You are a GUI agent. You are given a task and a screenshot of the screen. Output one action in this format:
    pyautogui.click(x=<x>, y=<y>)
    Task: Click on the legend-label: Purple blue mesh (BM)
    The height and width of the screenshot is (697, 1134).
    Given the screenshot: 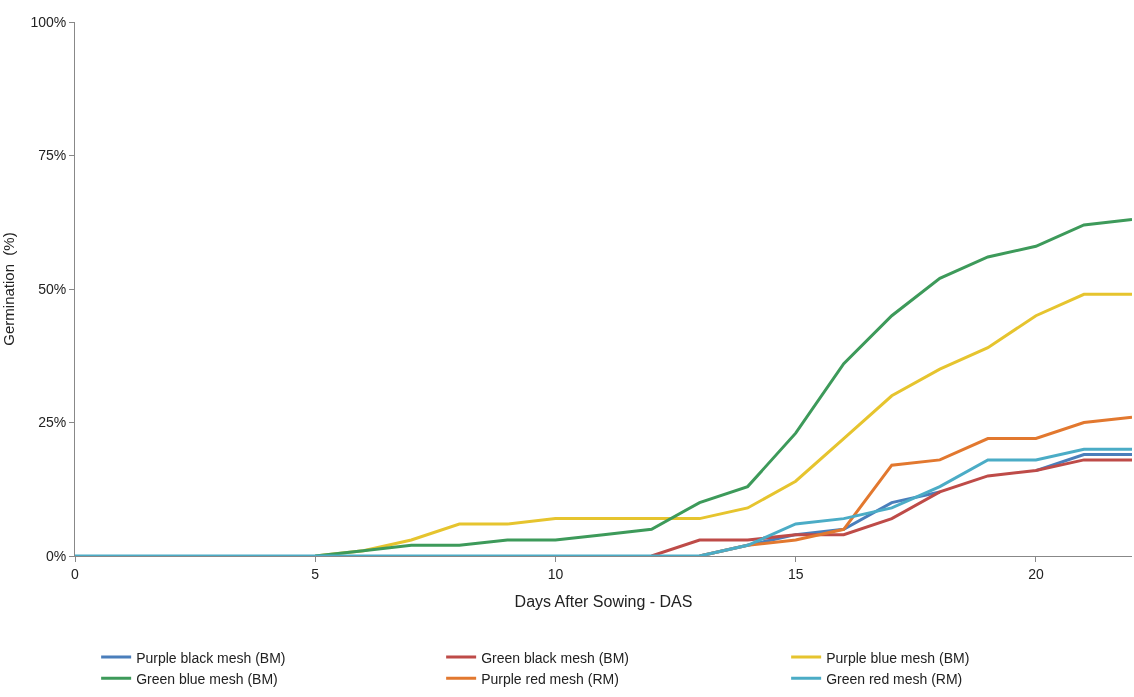 What is the action you would take?
    pyautogui.click(x=898, y=657)
    